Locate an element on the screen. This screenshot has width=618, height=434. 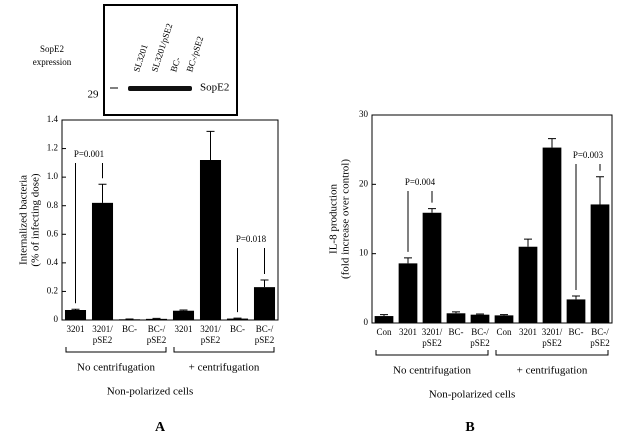
annotation: P=0.004 is located at coordinates (420, 182).